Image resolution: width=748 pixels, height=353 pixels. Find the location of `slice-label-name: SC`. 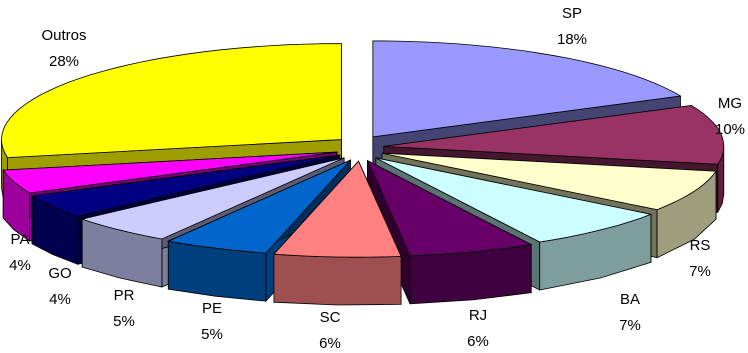

slice-label-name: SC is located at coordinates (330, 317).